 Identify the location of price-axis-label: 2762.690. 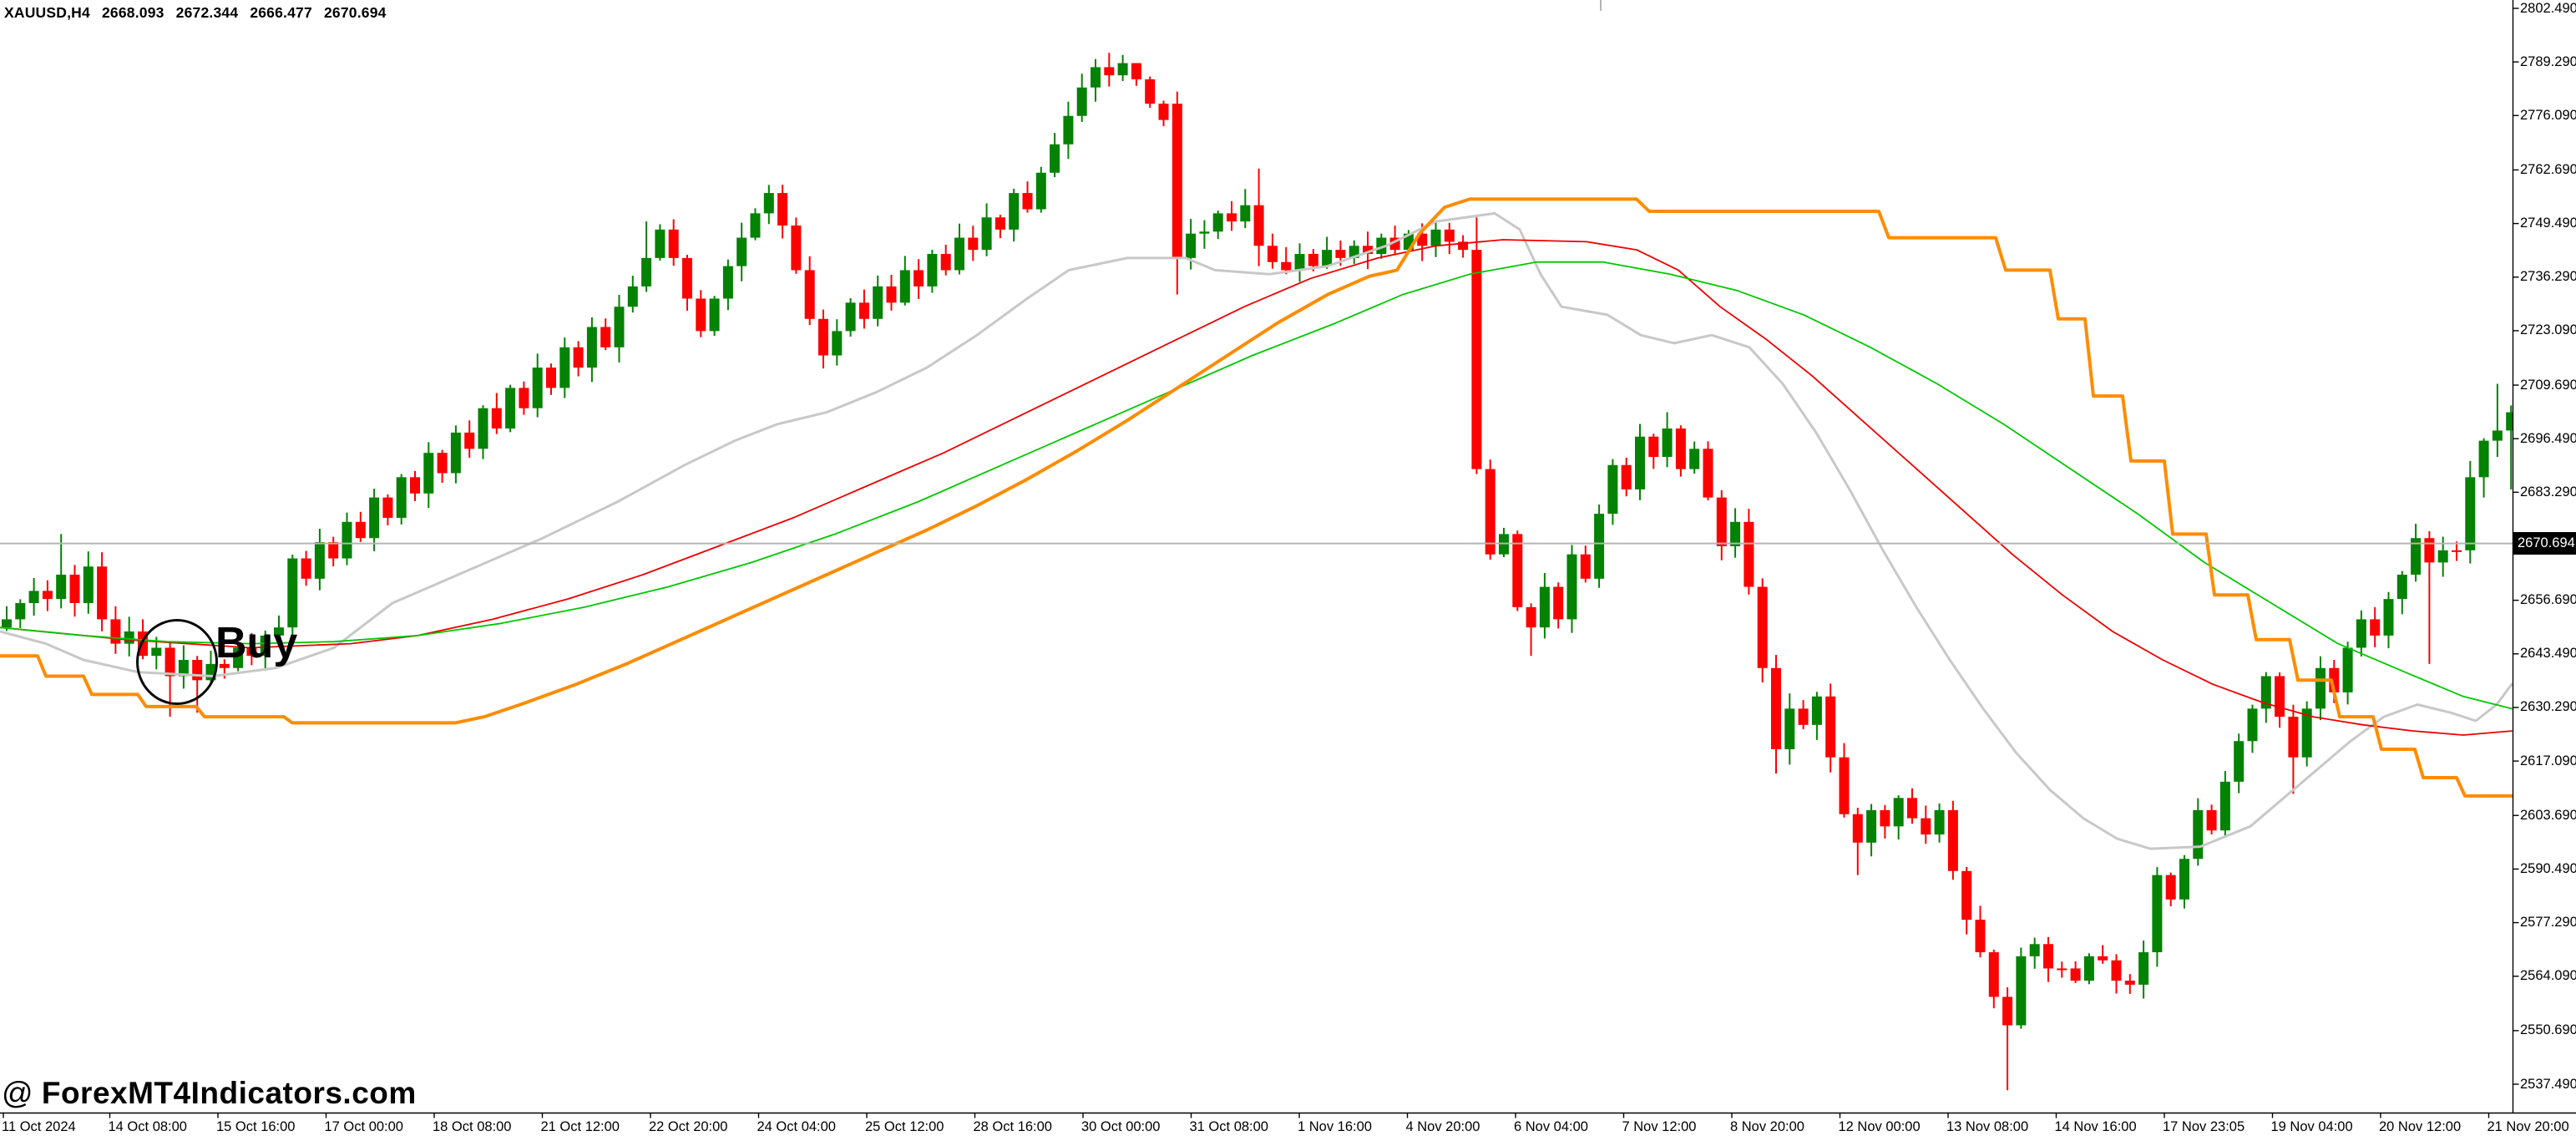
(2548, 169).